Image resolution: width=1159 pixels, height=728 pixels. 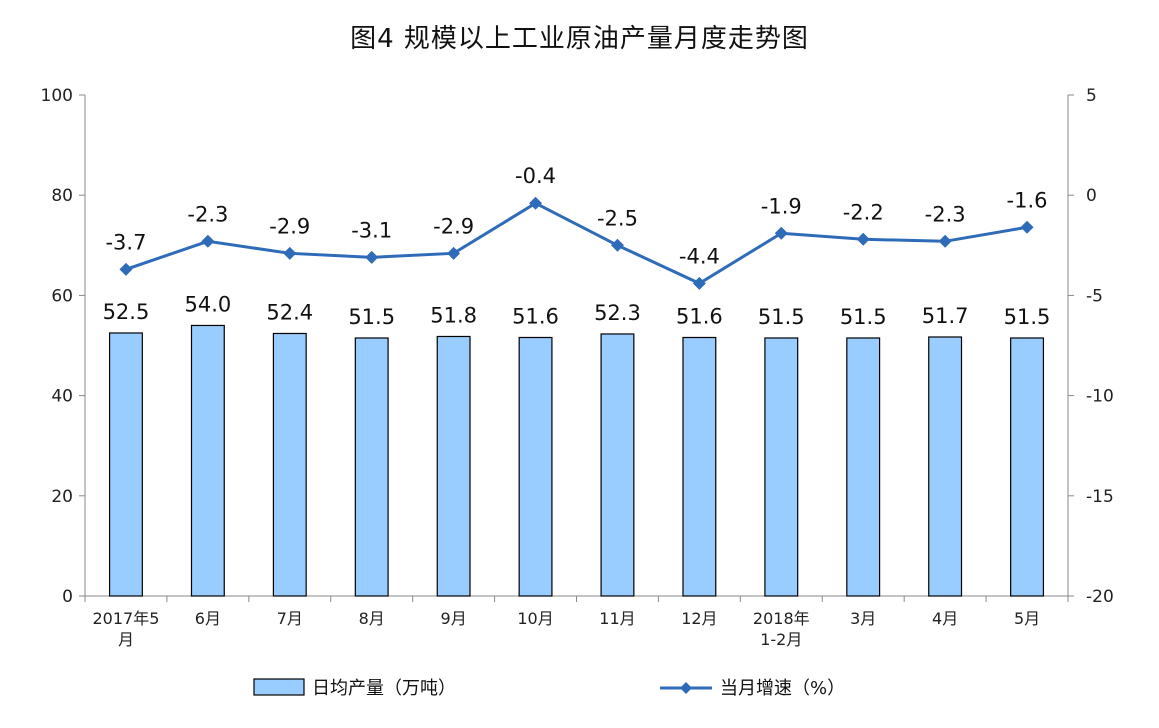 What do you see at coordinates (1100, 497) in the screenshot?
I see `y-right-tick-label: -15` at bounding box center [1100, 497].